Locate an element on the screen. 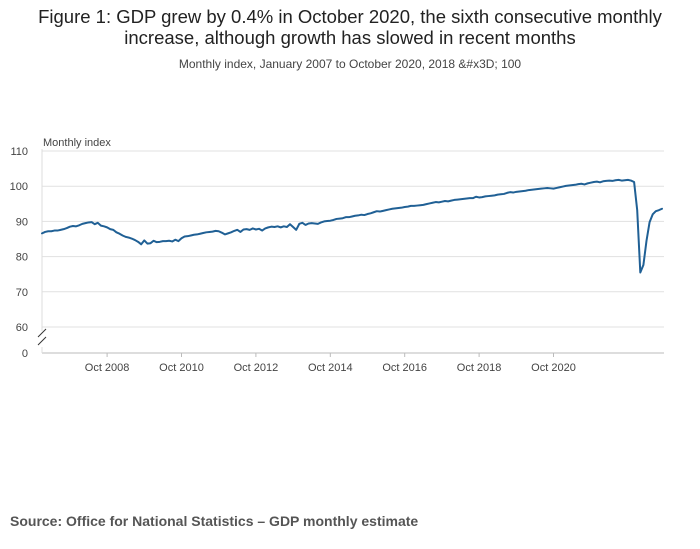 This screenshot has height=549, width=700. y-tick-label: 60 is located at coordinates (22, 328).